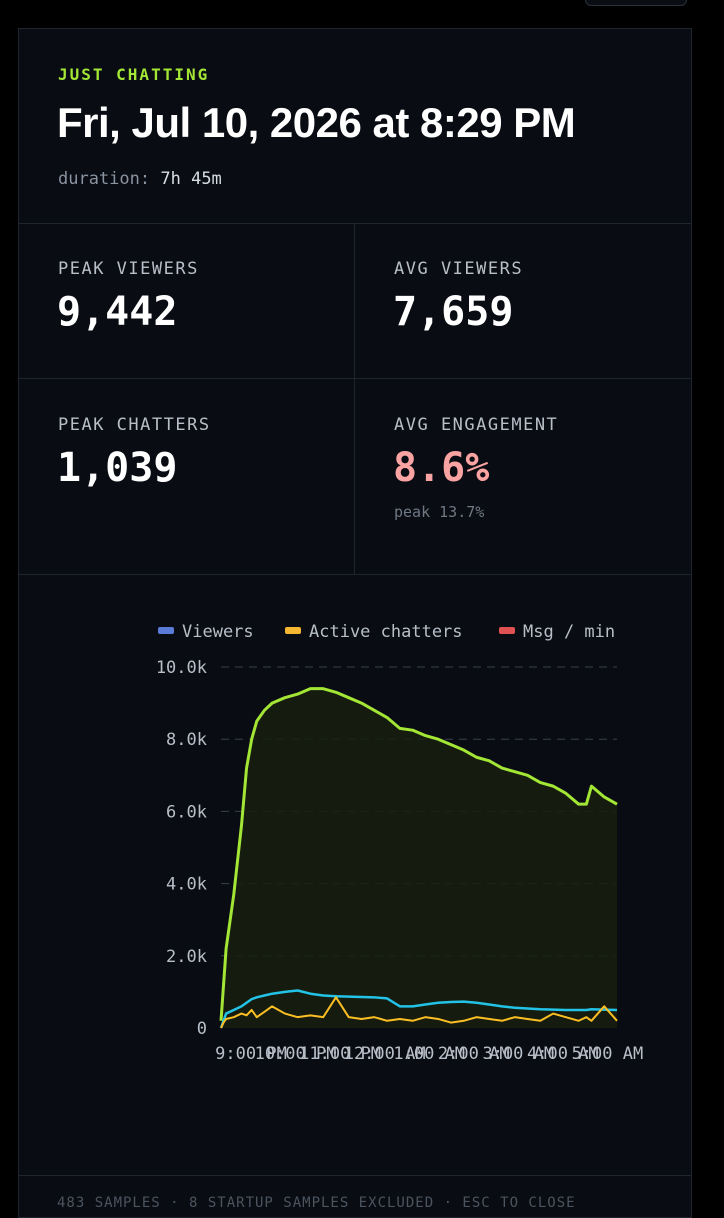 The height and width of the screenshot is (1218, 724). Describe the element at coordinates (181, 668) in the screenshot. I see `y-tick-label: 10.0k` at that location.